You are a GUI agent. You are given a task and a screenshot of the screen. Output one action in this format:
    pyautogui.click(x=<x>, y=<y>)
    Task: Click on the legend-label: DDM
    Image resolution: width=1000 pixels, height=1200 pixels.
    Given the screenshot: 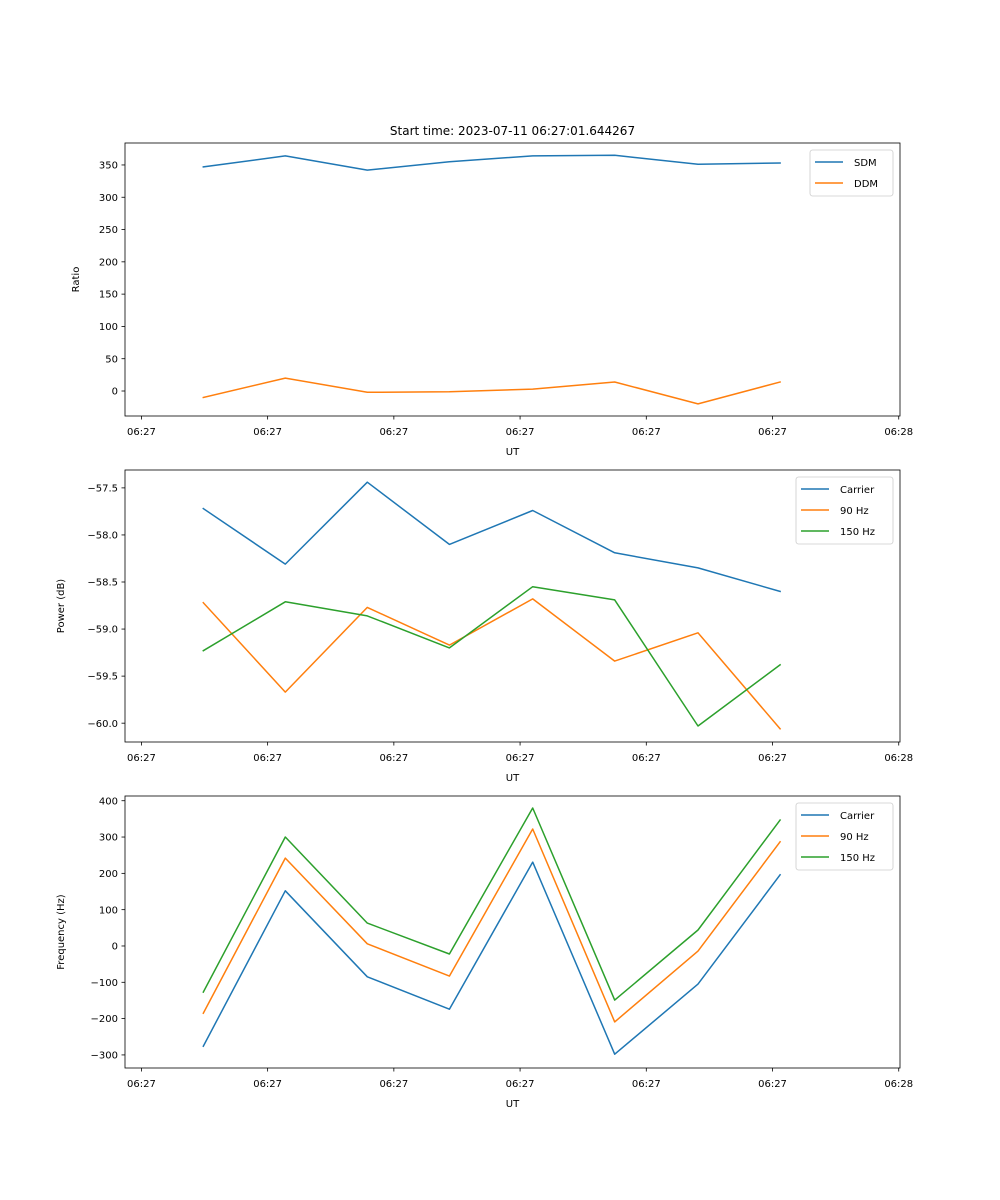 What is the action you would take?
    pyautogui.click(x=866, y=184)
    